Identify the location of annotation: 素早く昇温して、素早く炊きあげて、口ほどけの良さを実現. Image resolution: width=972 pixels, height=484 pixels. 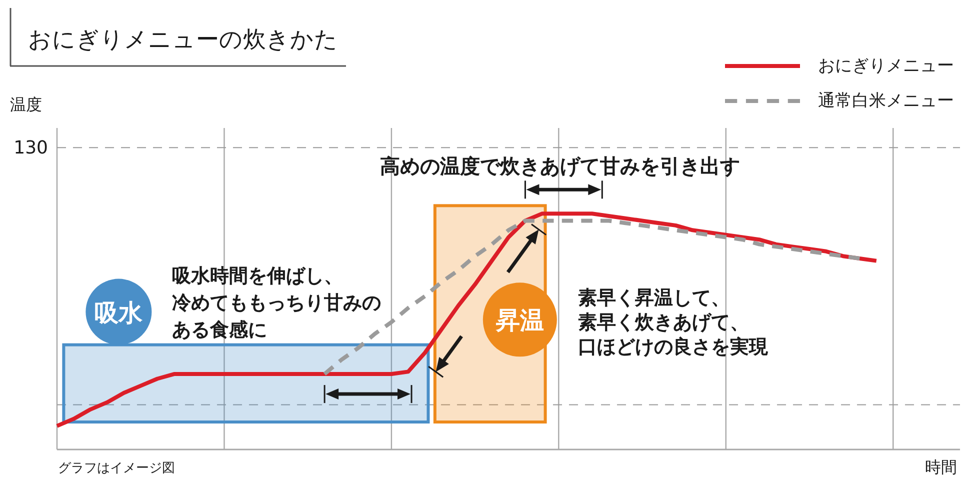
(673, 322).